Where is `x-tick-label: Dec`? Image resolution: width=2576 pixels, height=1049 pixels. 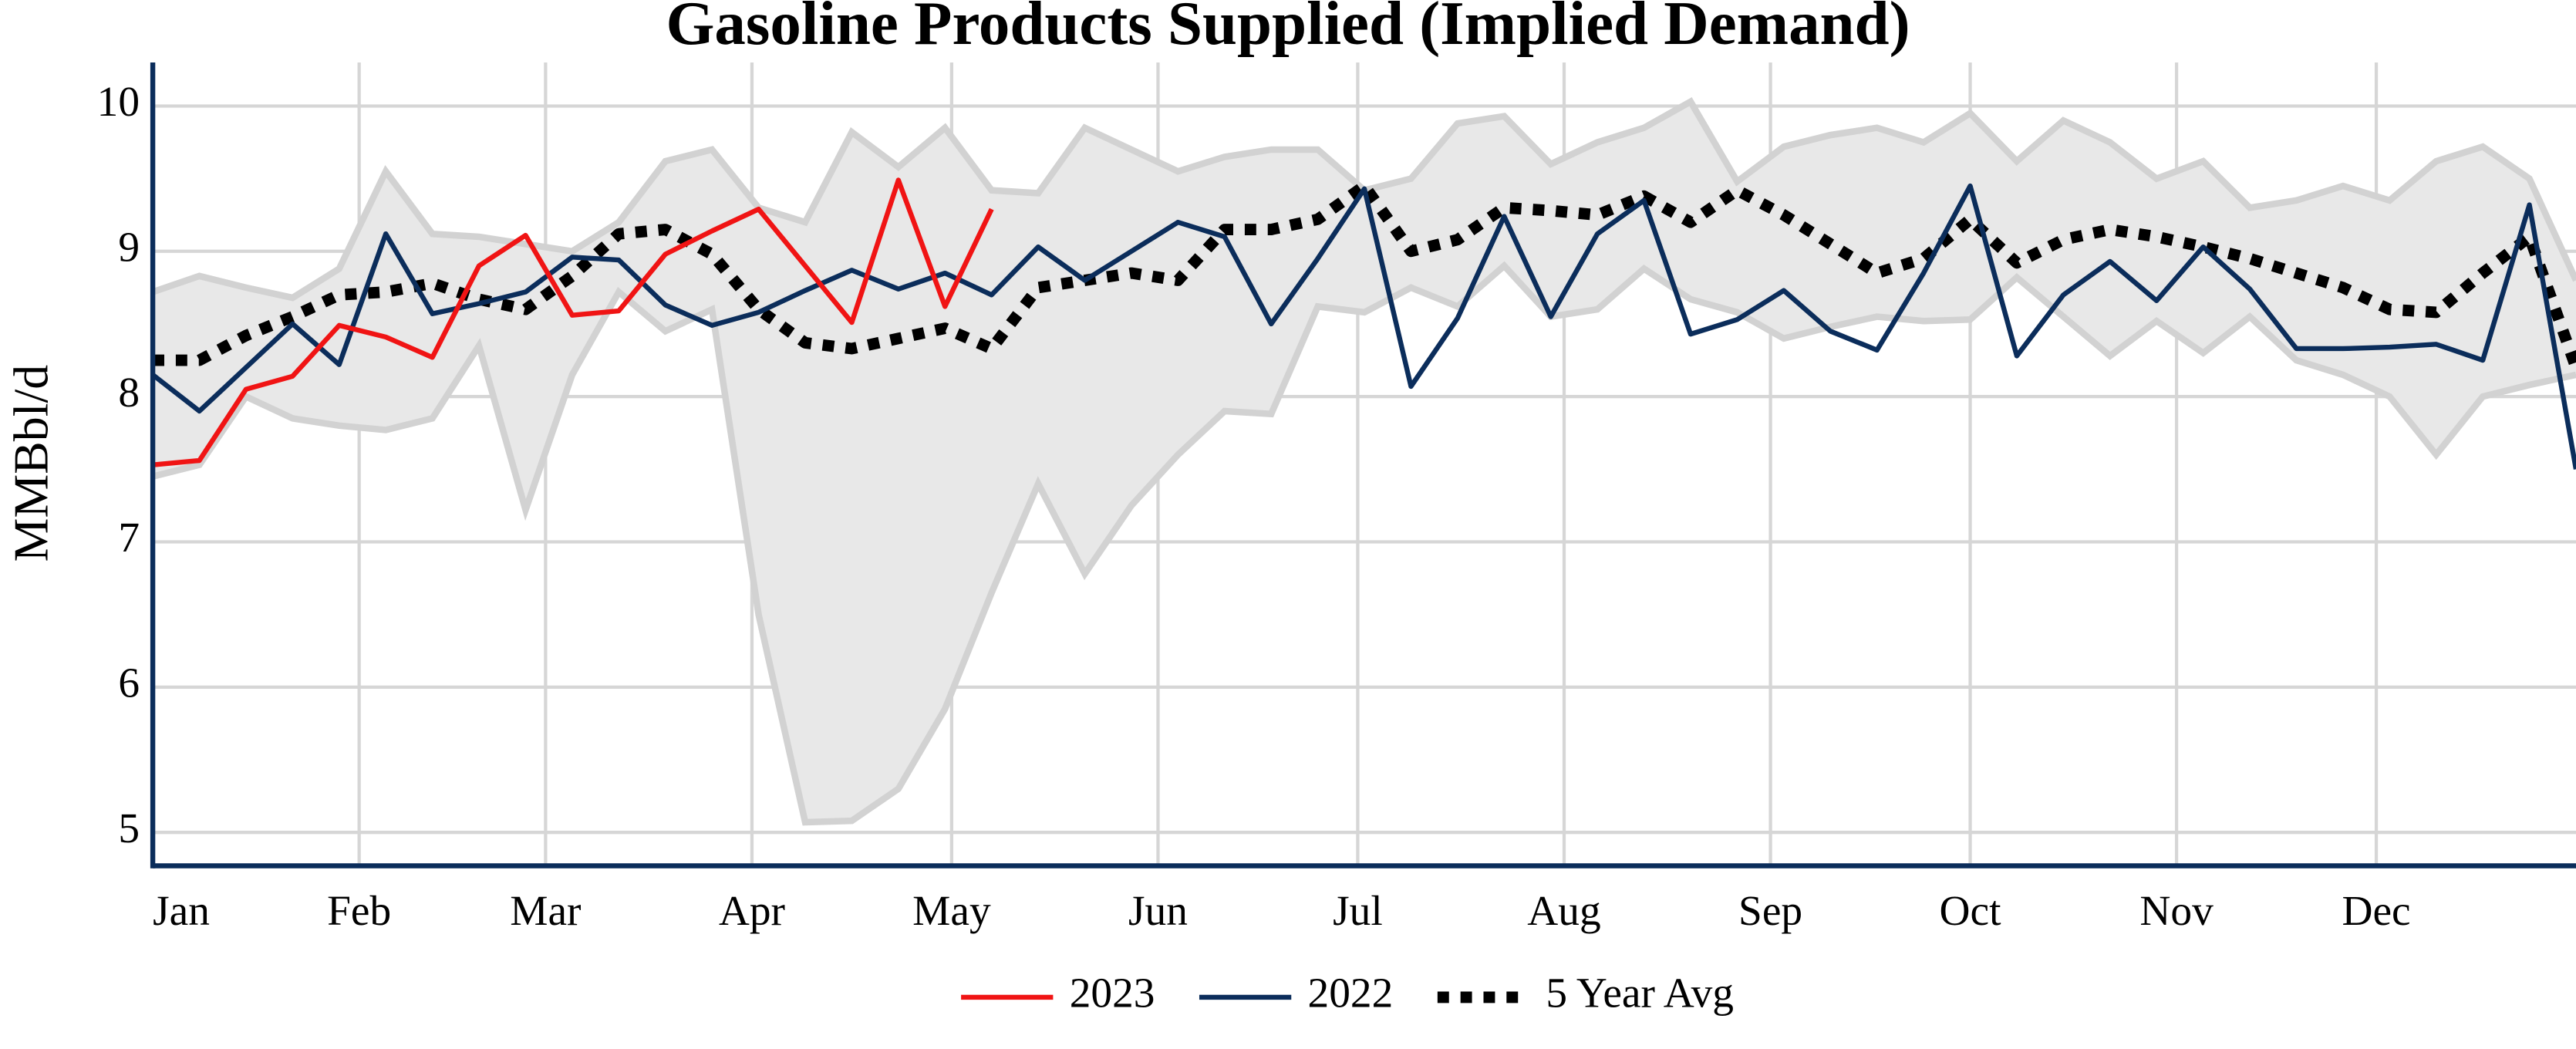 x-tick-label: Dec is located at coordinates (2376, 910).